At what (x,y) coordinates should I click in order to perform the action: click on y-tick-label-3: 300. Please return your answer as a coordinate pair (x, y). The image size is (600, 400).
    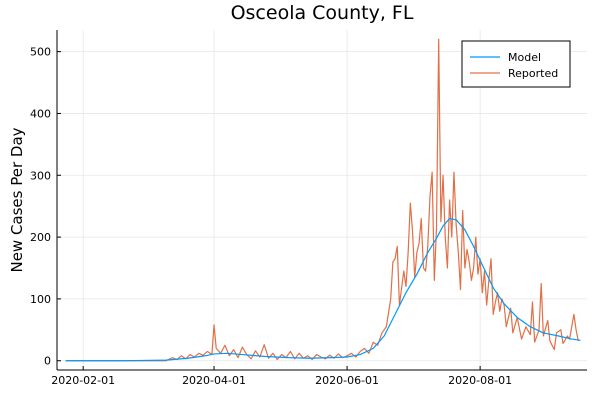
    Looking at the image, I should click on (40, 175).